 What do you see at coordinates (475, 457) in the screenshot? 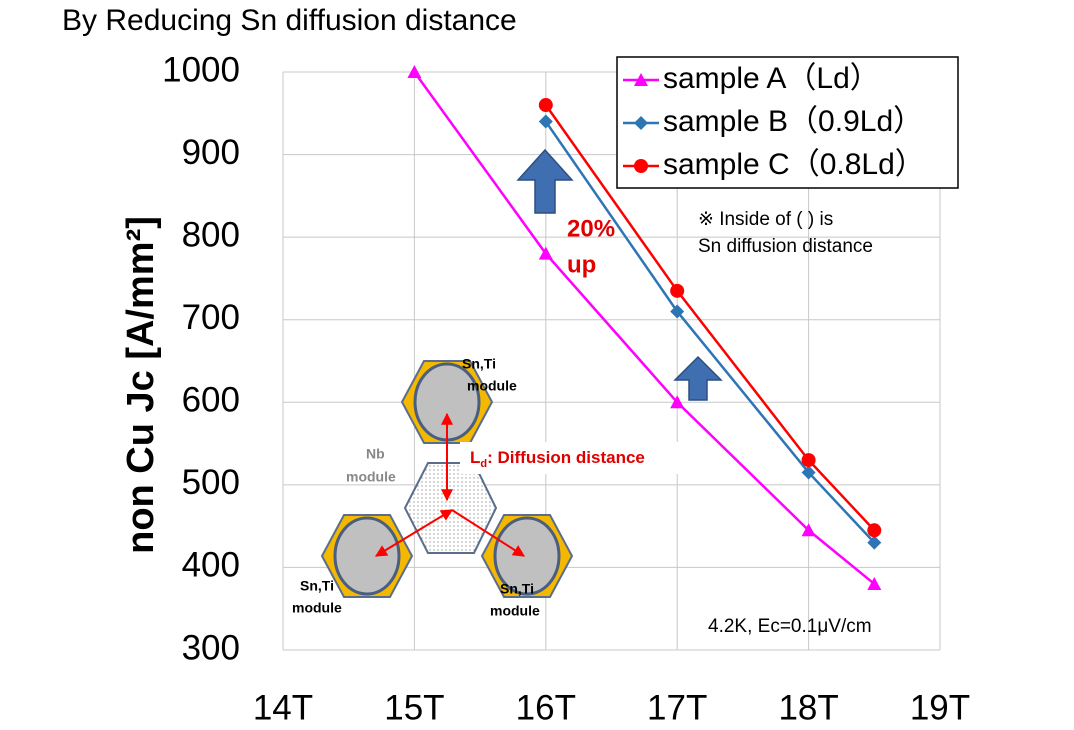
I see `symbol: L` at bounding box center [475, 457].